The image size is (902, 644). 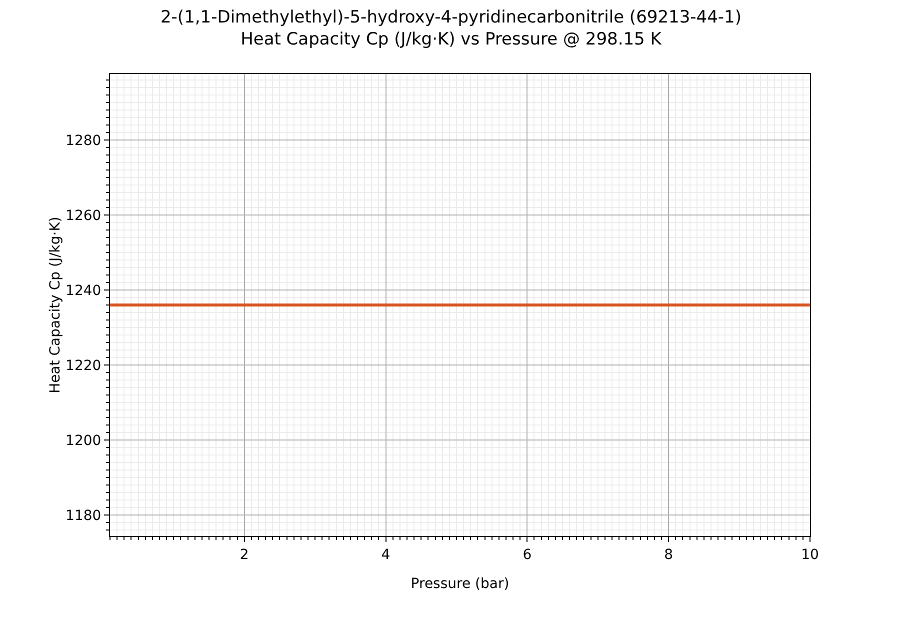 I want to click on y-tick-label: 1220, so click(x=84, y=366).